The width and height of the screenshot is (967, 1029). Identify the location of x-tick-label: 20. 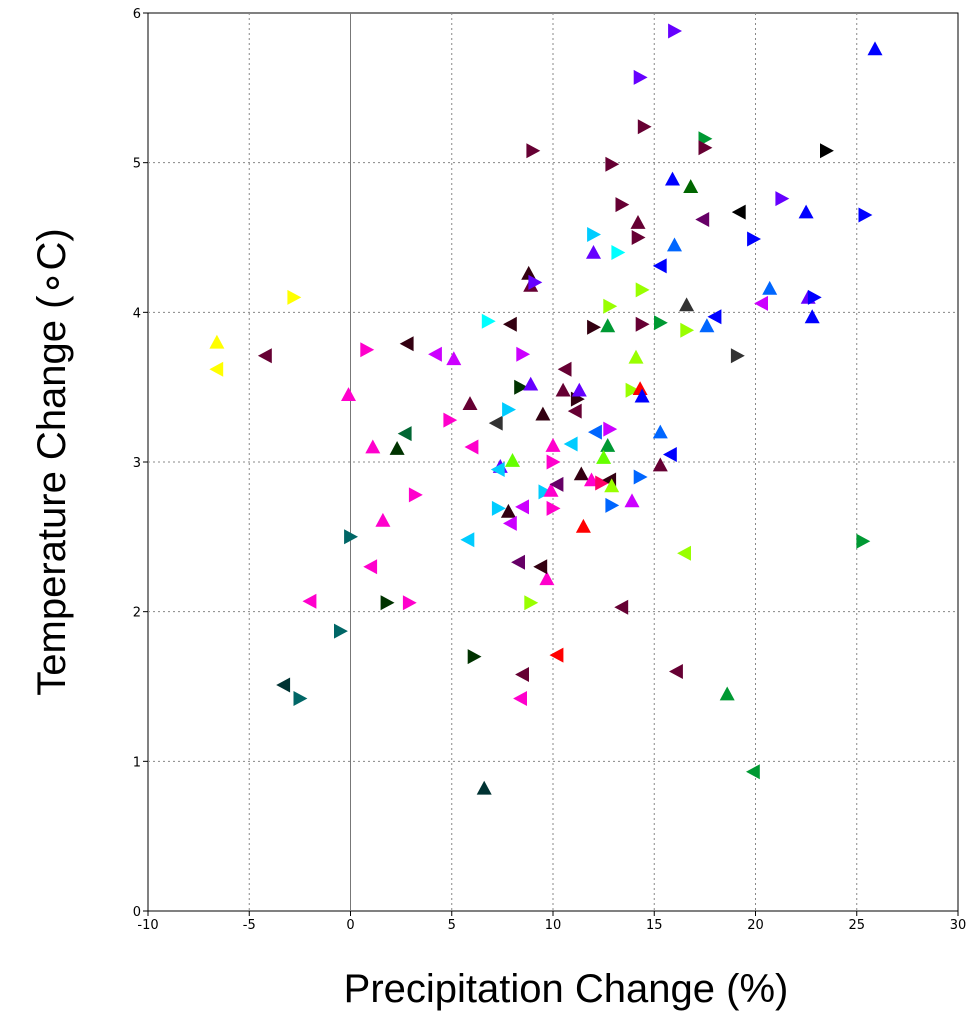
(755, 925).